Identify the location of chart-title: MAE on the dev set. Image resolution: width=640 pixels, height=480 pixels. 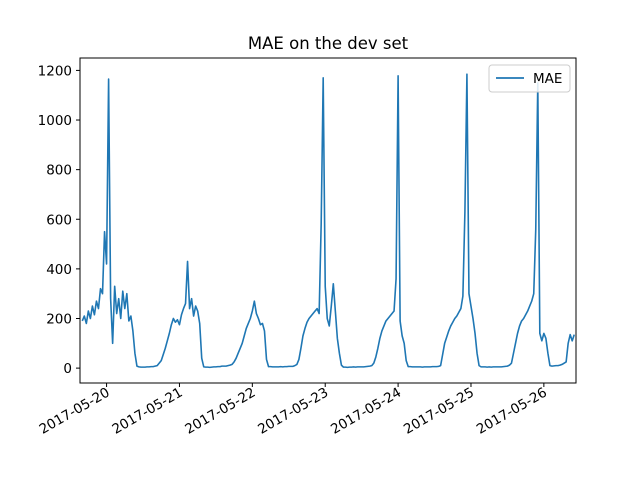
(328, 43).